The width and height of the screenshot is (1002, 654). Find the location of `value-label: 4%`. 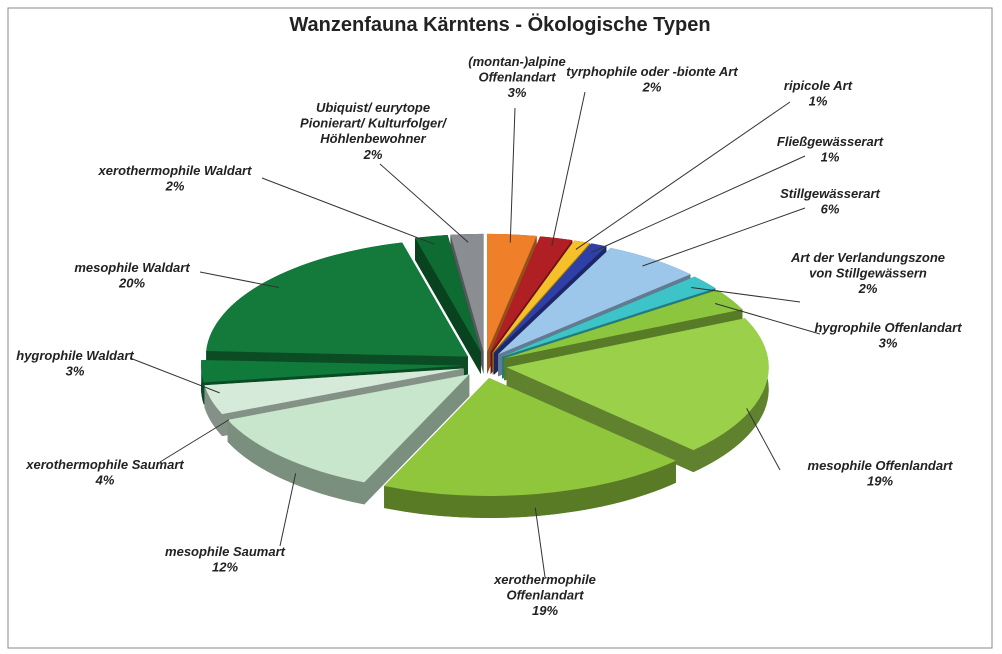

value-label: 4% is located at coordinates (105, 480).